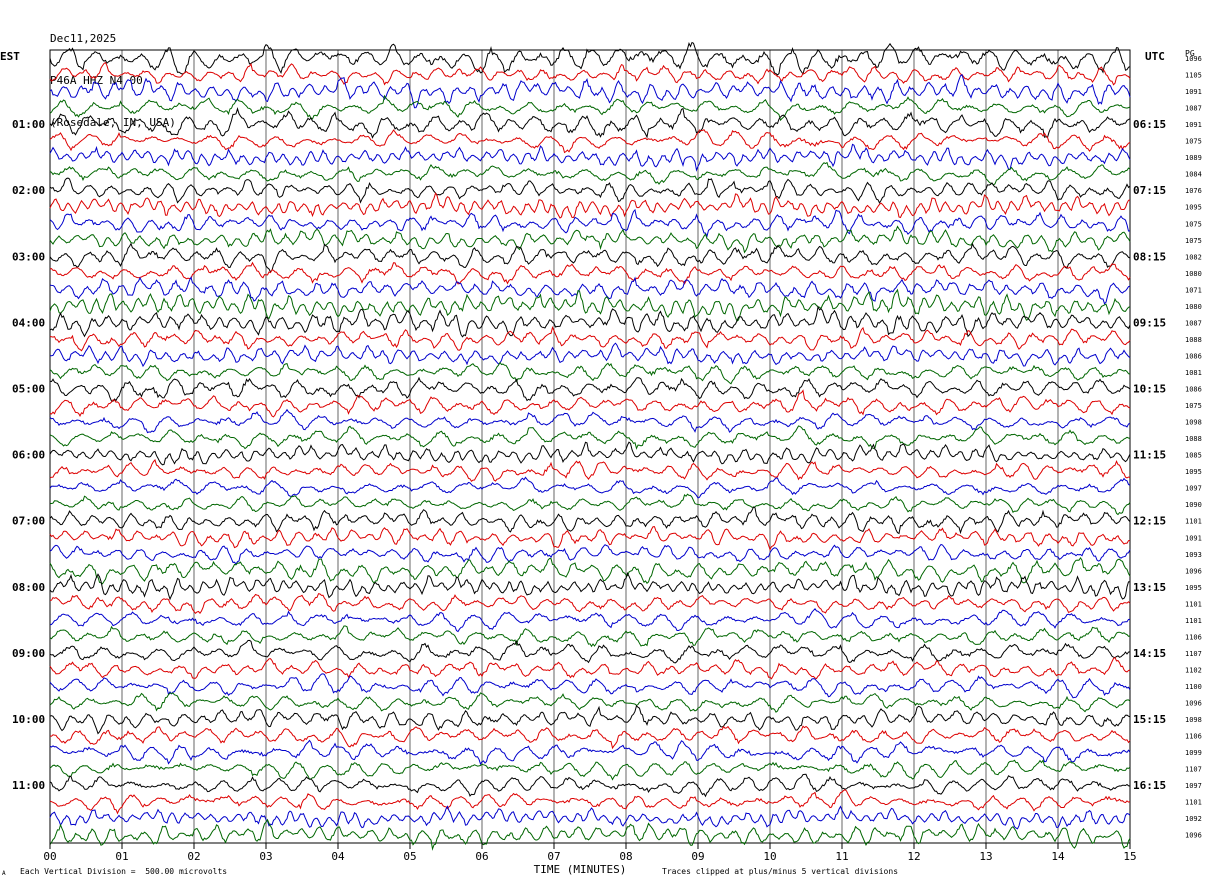 The height and width of the screenshot is (886, 1210). I want to click on trace-value-label: 1080, so click(1193, 307).